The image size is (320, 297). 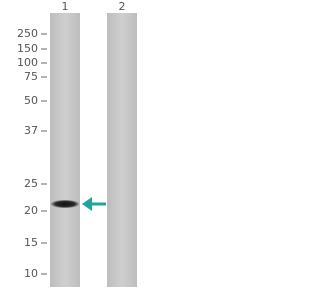 What do you see at coordinates (65, 6) in the screenshot?
I see `lane-label: 1` at bounding box center [65, 6].